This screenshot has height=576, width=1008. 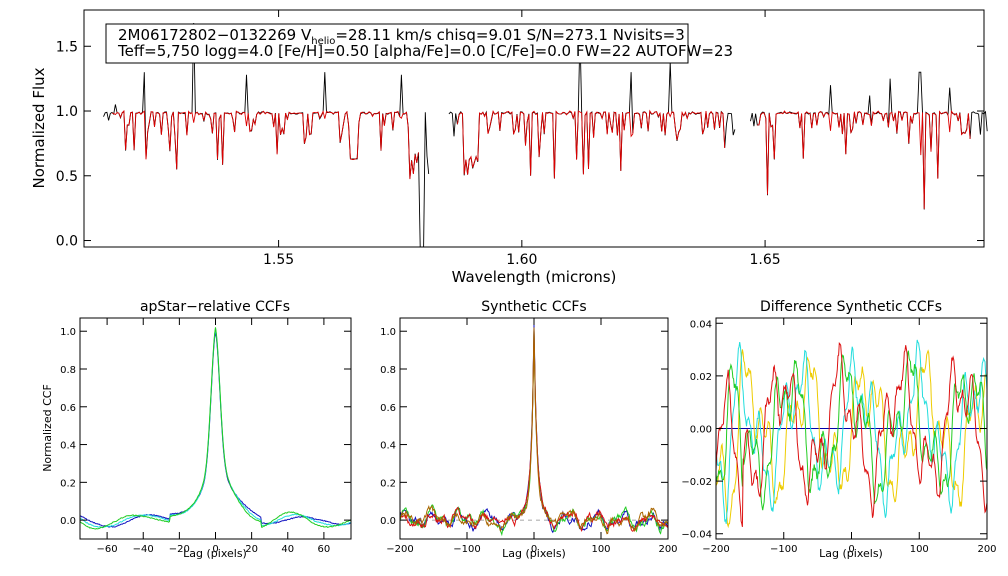 I want to click on difference-ytick-label: 0.02, so click(x=701, y=377).